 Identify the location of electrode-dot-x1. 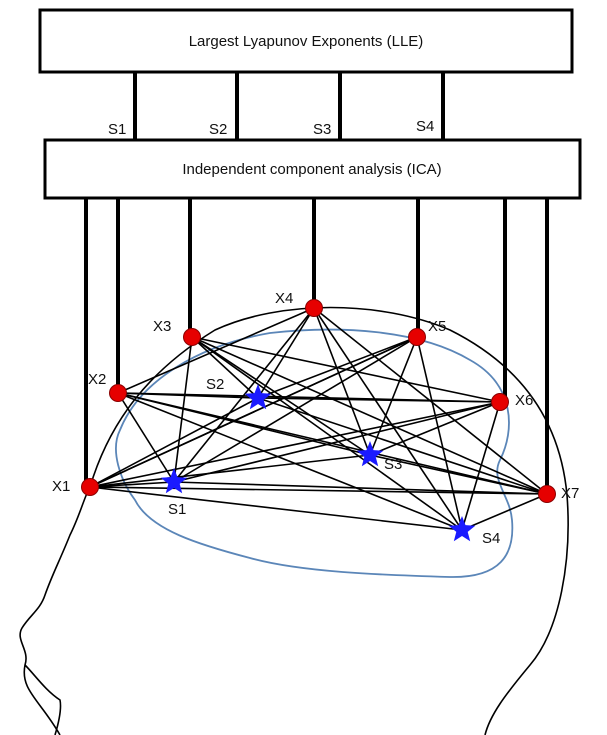
(90, 487).